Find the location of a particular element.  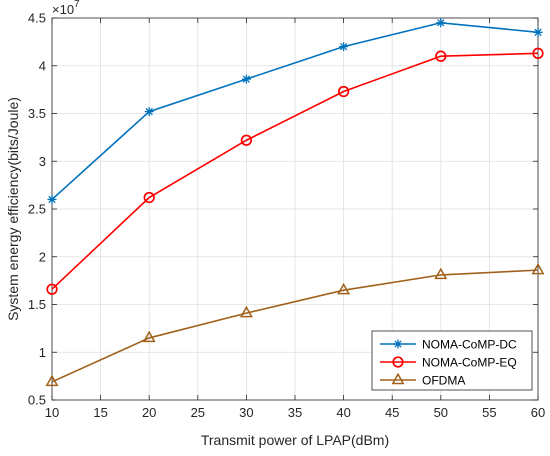

legend-label: OFDMA is located at coordinates (443, 381).